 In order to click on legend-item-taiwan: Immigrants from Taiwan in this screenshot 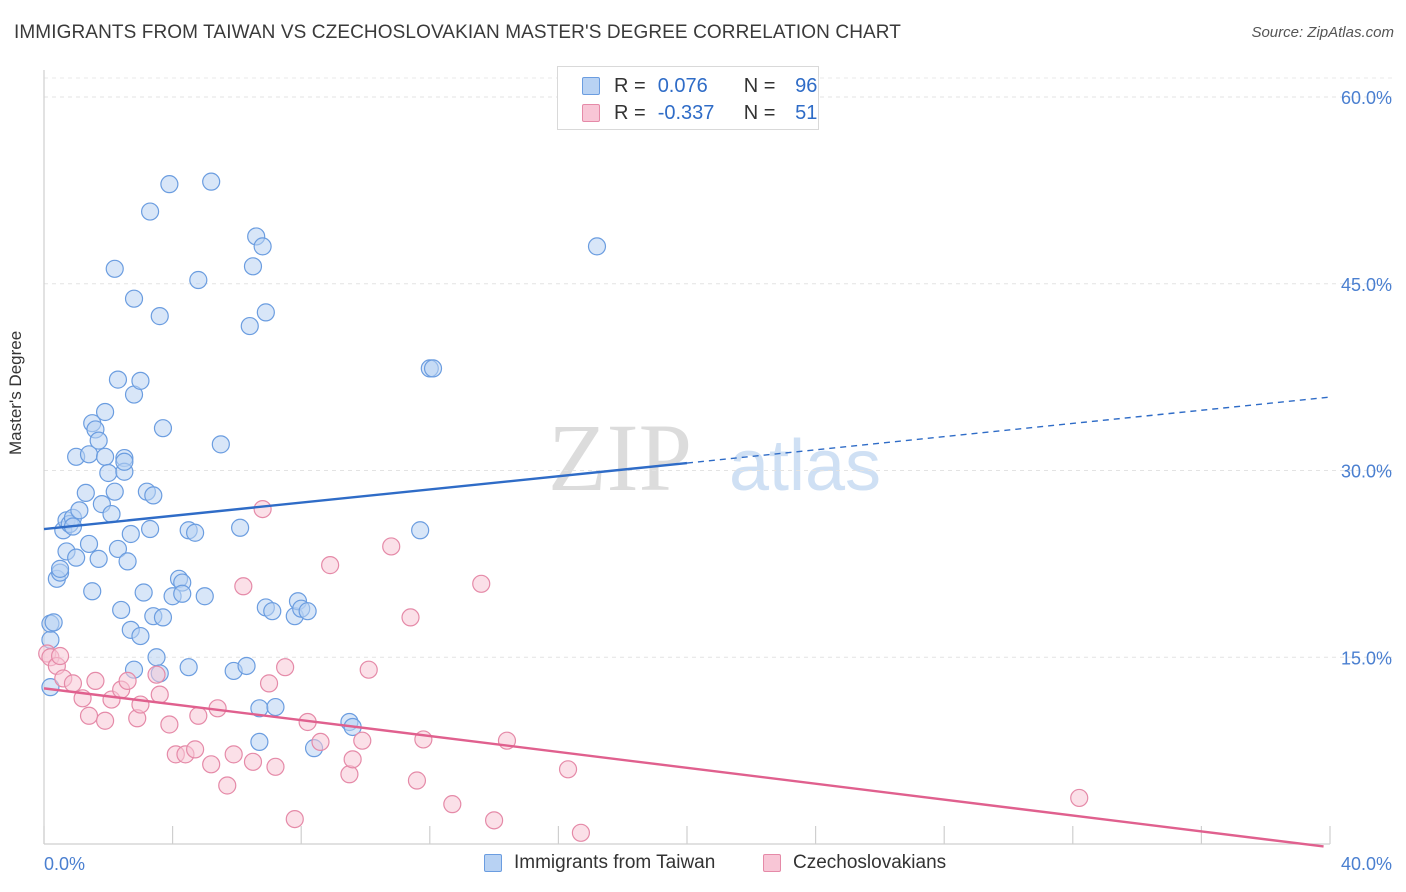, I will do `click(599, 863)`.